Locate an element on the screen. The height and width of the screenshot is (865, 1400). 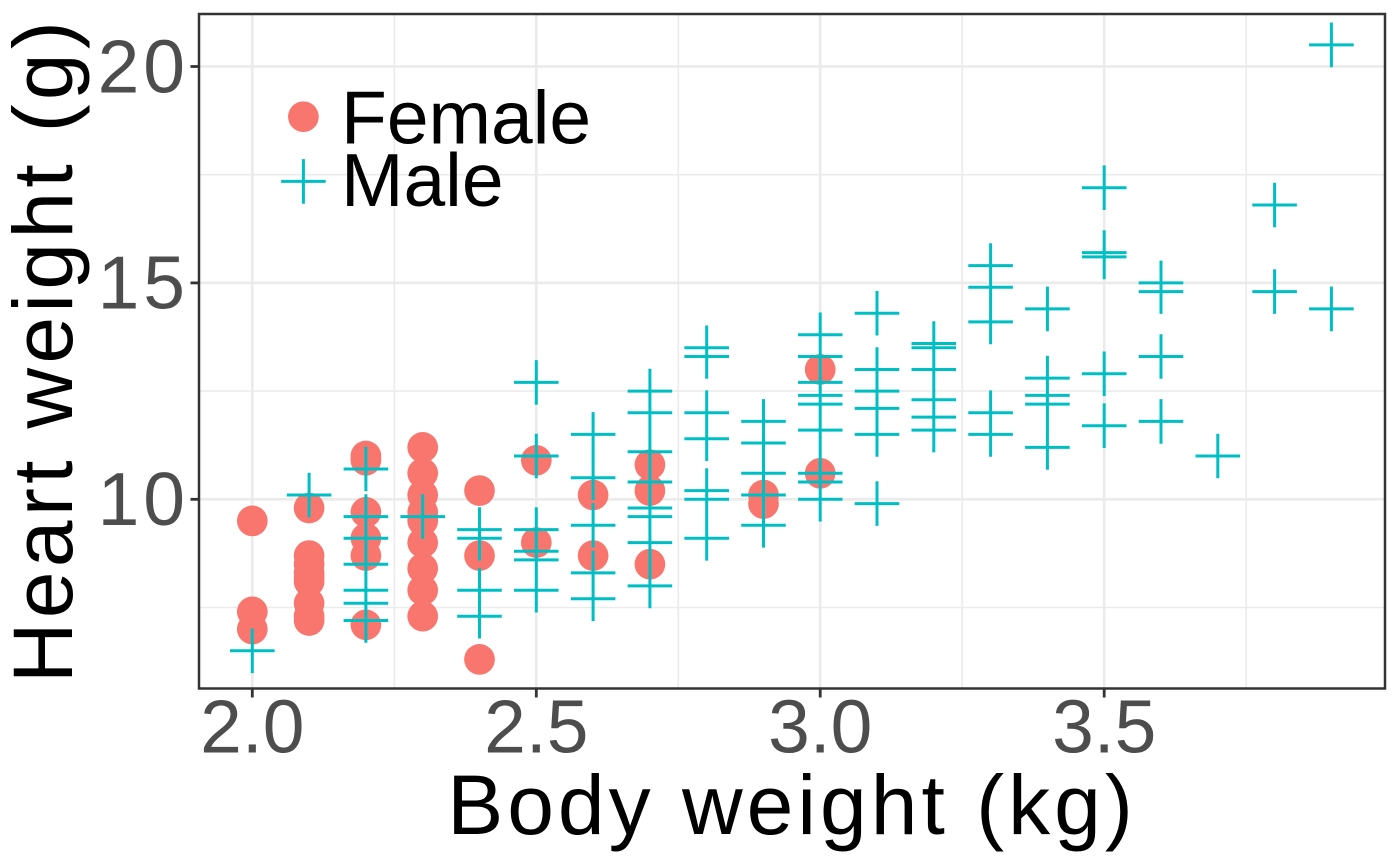
svg-text: Heart weight (g) is located at coordinates (45, 350).